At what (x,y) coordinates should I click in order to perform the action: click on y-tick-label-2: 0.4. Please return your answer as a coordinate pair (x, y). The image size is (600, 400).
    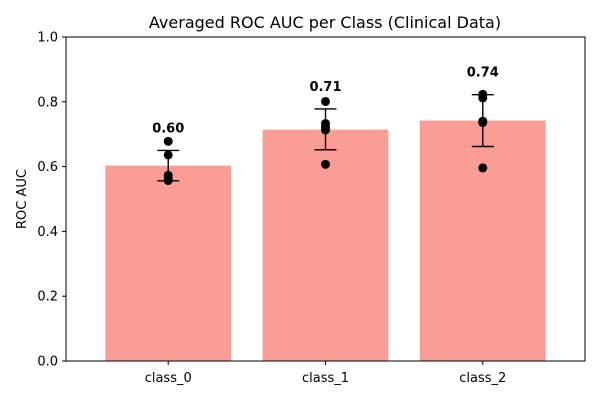
    Looking at the image, I should click on (47, 232).